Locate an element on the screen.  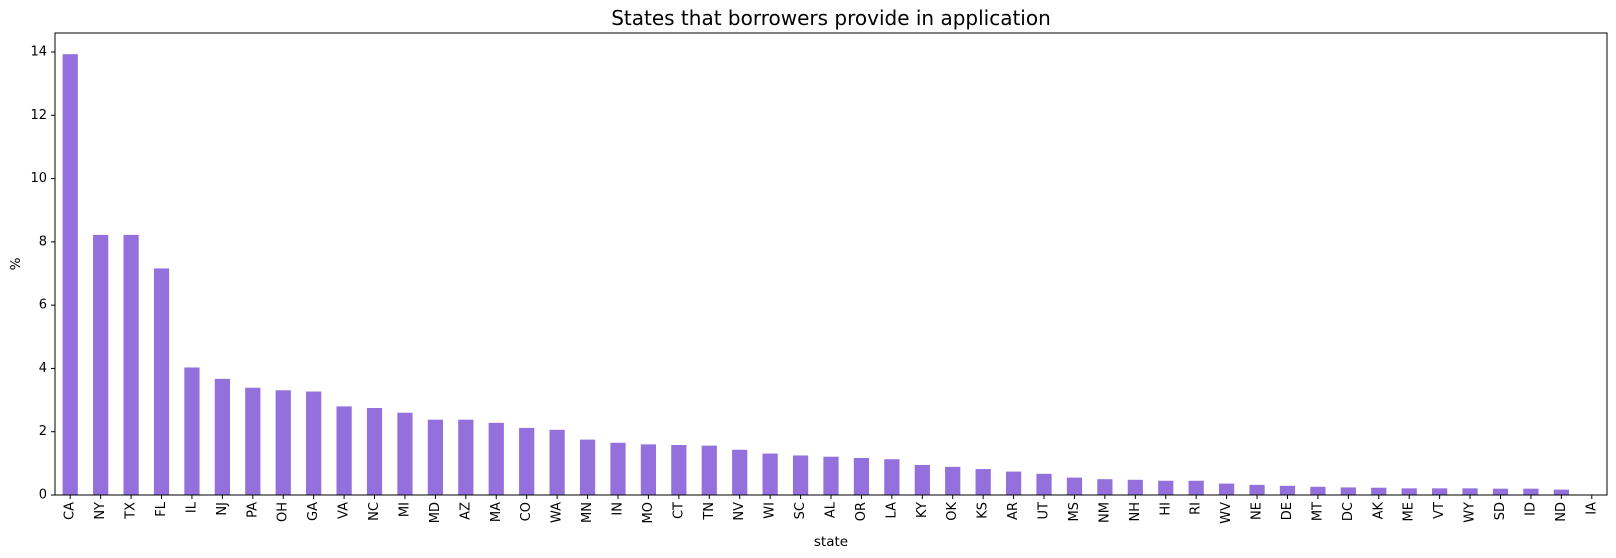
bar-ca is located at coordinates (70, 274).